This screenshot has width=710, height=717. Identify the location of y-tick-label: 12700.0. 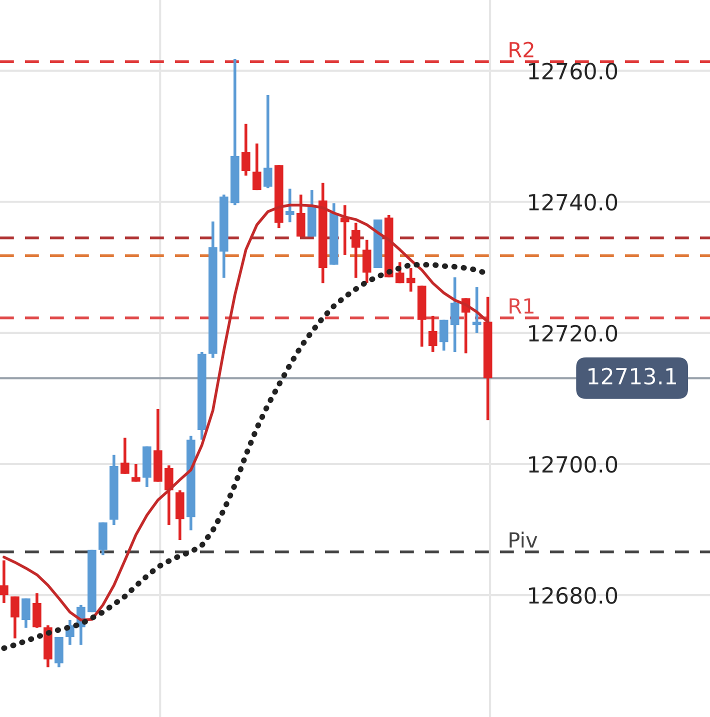
(573, 464).